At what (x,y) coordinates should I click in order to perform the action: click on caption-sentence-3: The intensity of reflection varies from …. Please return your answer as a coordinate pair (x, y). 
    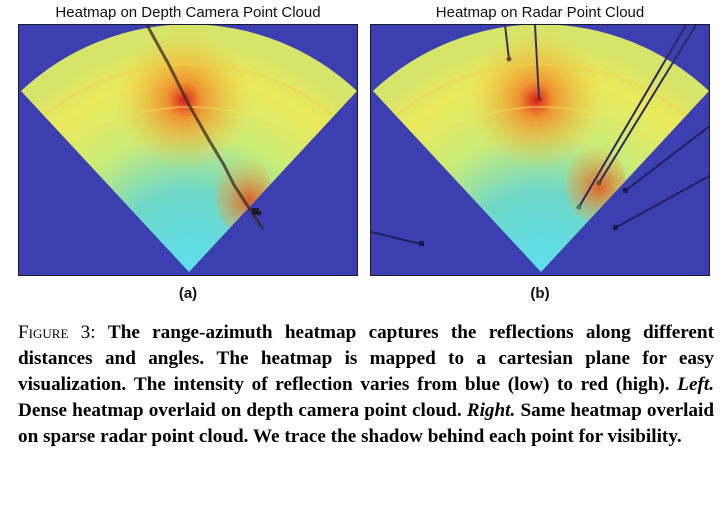
    Looking at the image, I should click on (401, 384).